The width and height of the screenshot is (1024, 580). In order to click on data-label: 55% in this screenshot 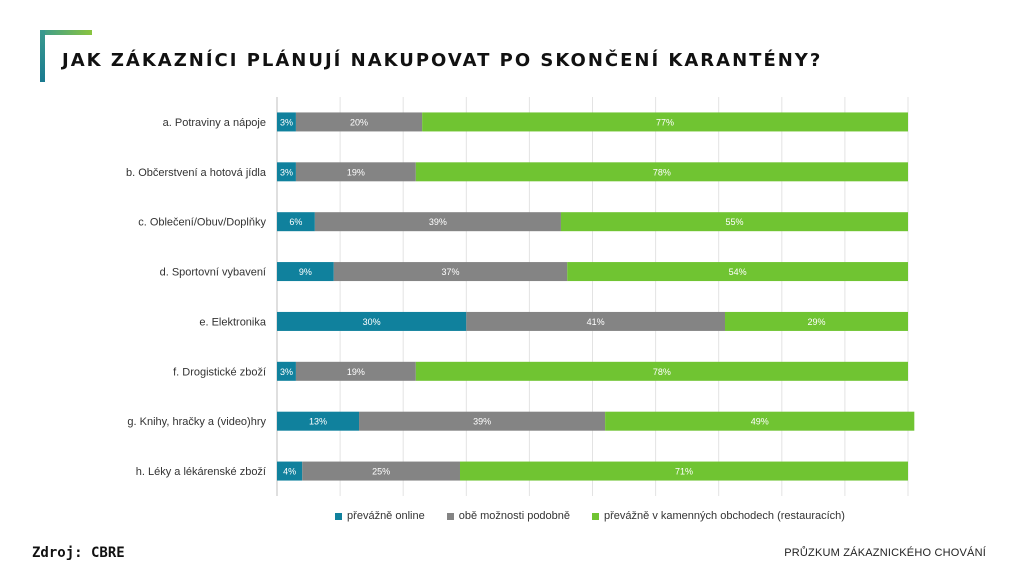, I will do `click(734, 222)`.